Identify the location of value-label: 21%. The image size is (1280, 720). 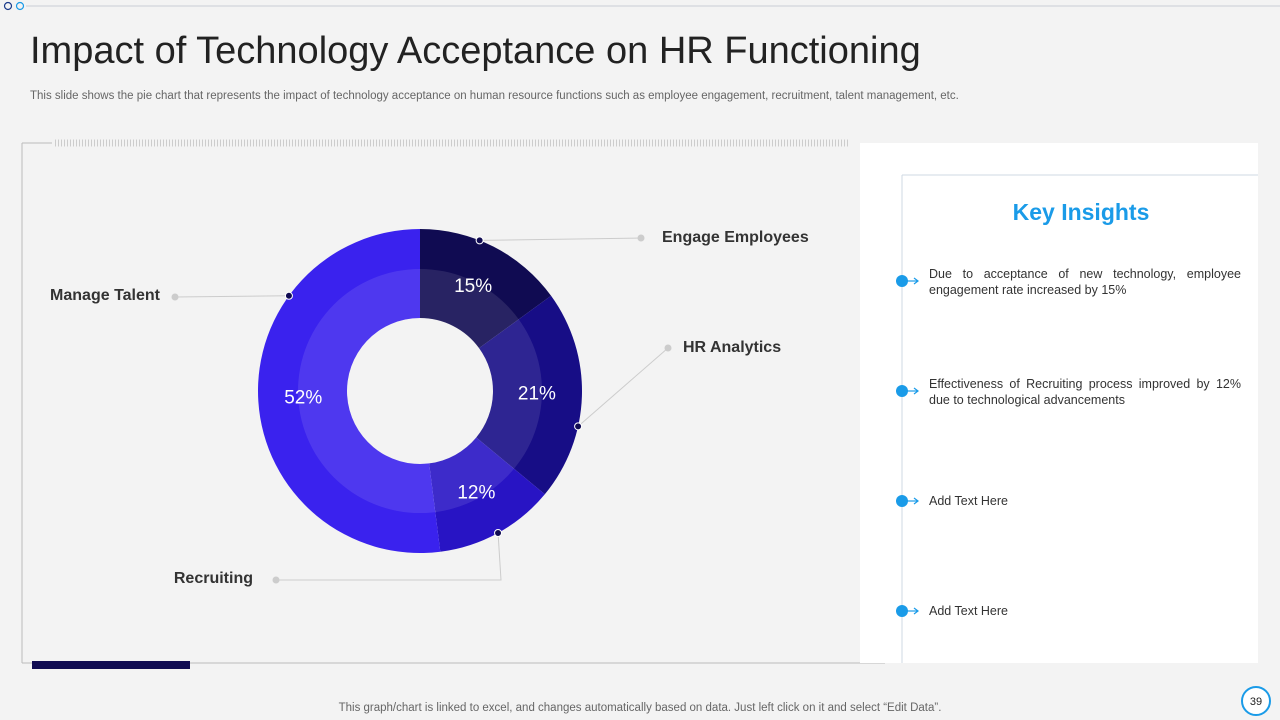
(537, 394).